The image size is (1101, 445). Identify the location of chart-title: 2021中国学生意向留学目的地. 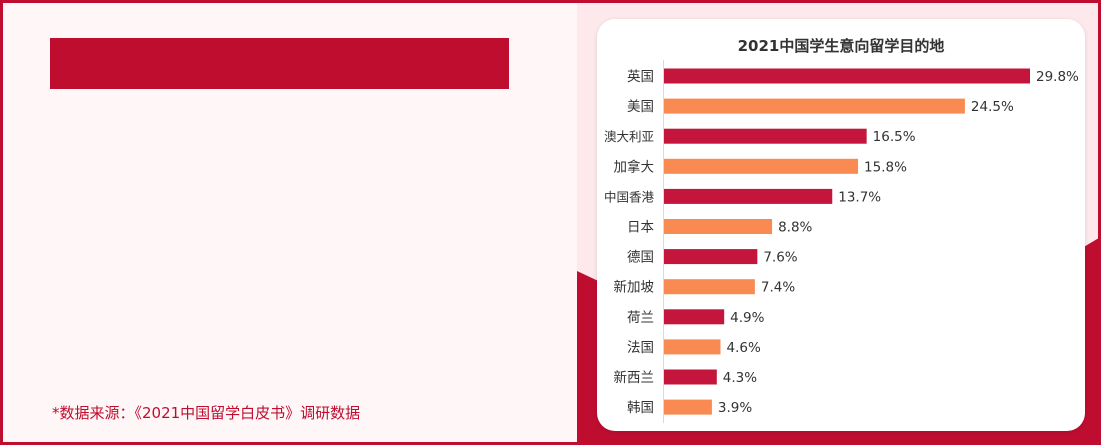
(841, 46).